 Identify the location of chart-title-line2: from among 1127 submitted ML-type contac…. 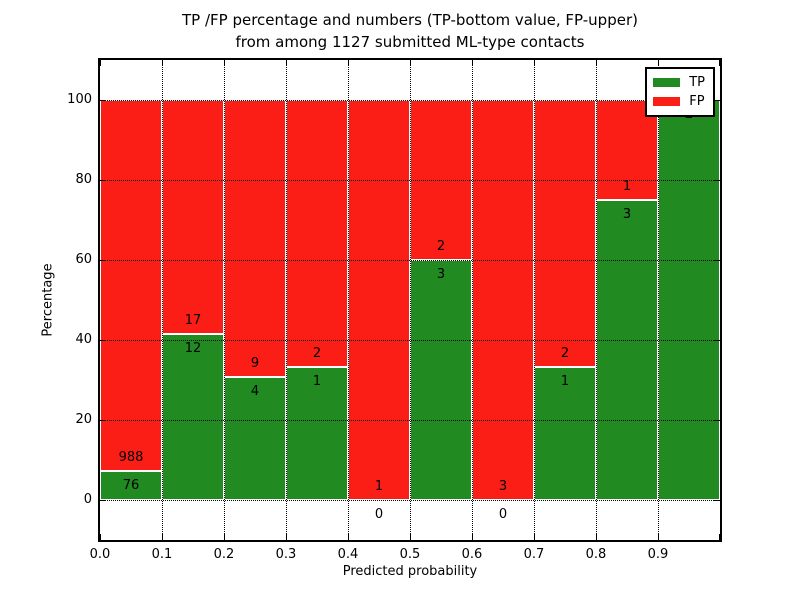
(410, 42).